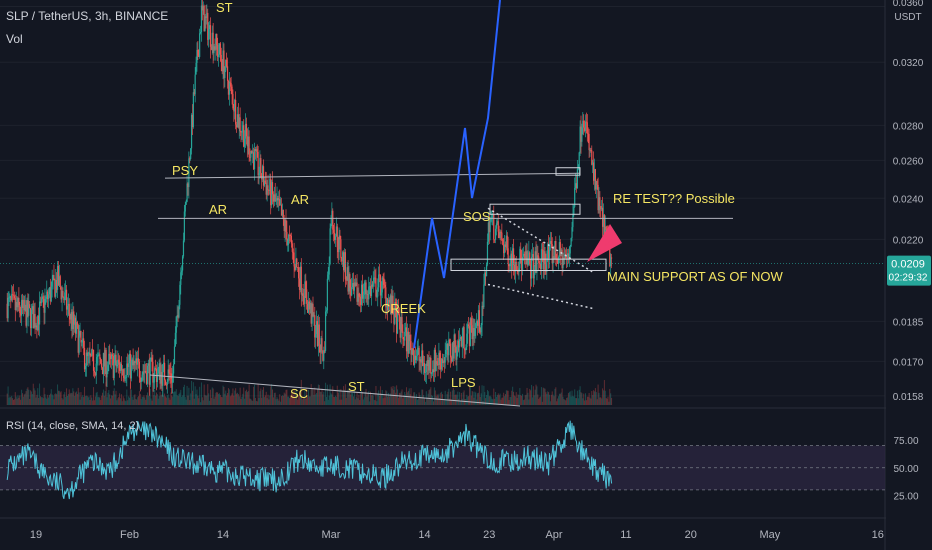 This screenshot has width=932, height=550. Describe the element at coordinates (905, 441) in the screenshot. I see `rsi-tick-label: 75.00` at that location.